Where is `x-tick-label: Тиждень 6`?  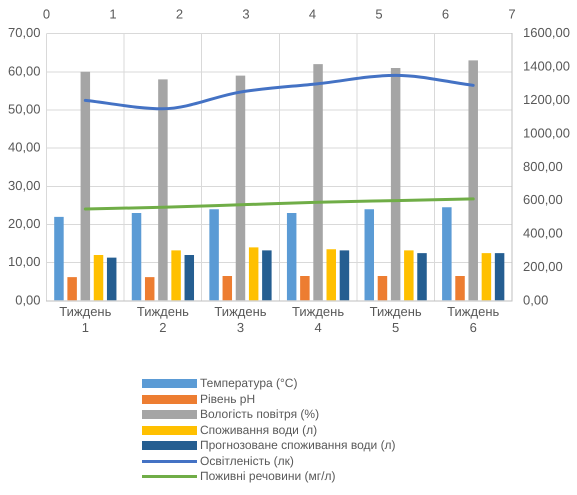 x-tick-label: Тиждень 6 is located at coordinates (473, 319).